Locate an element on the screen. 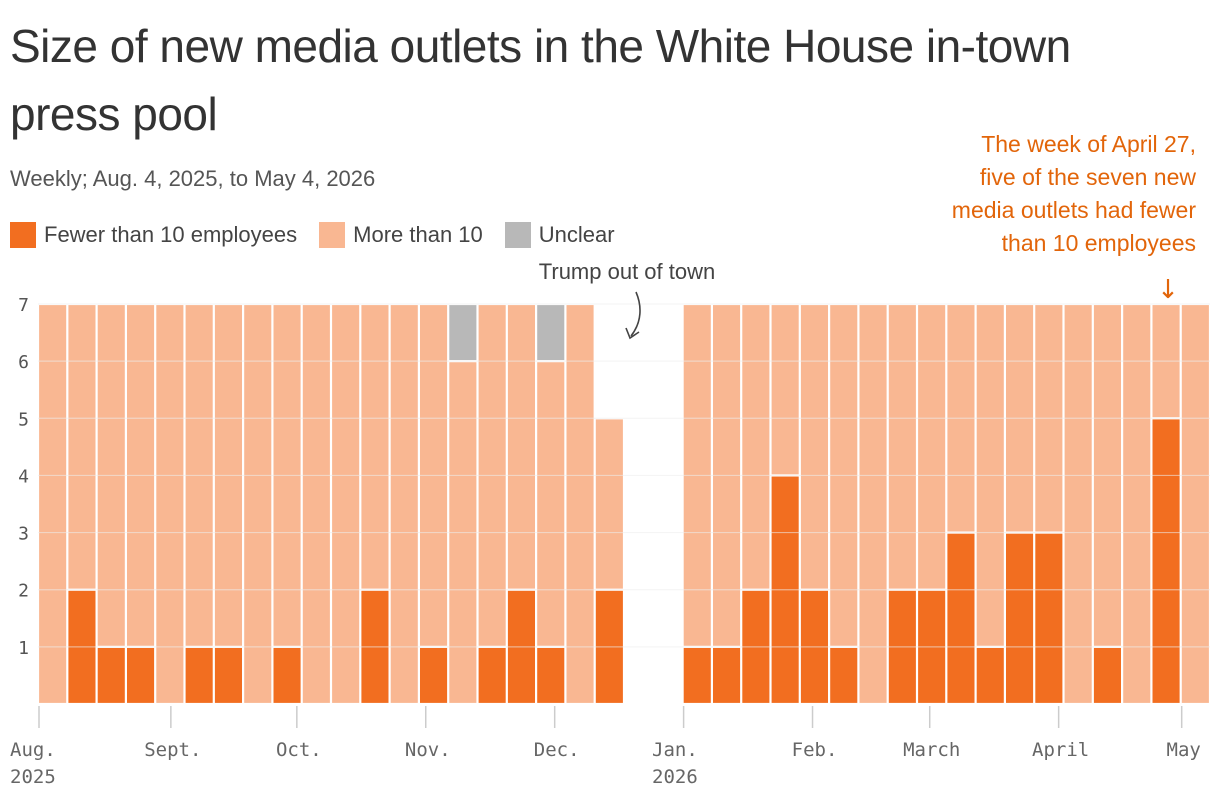 The image size is (1220, 806). y-tick-label-6: 6 is located at coordinates (23, 362).